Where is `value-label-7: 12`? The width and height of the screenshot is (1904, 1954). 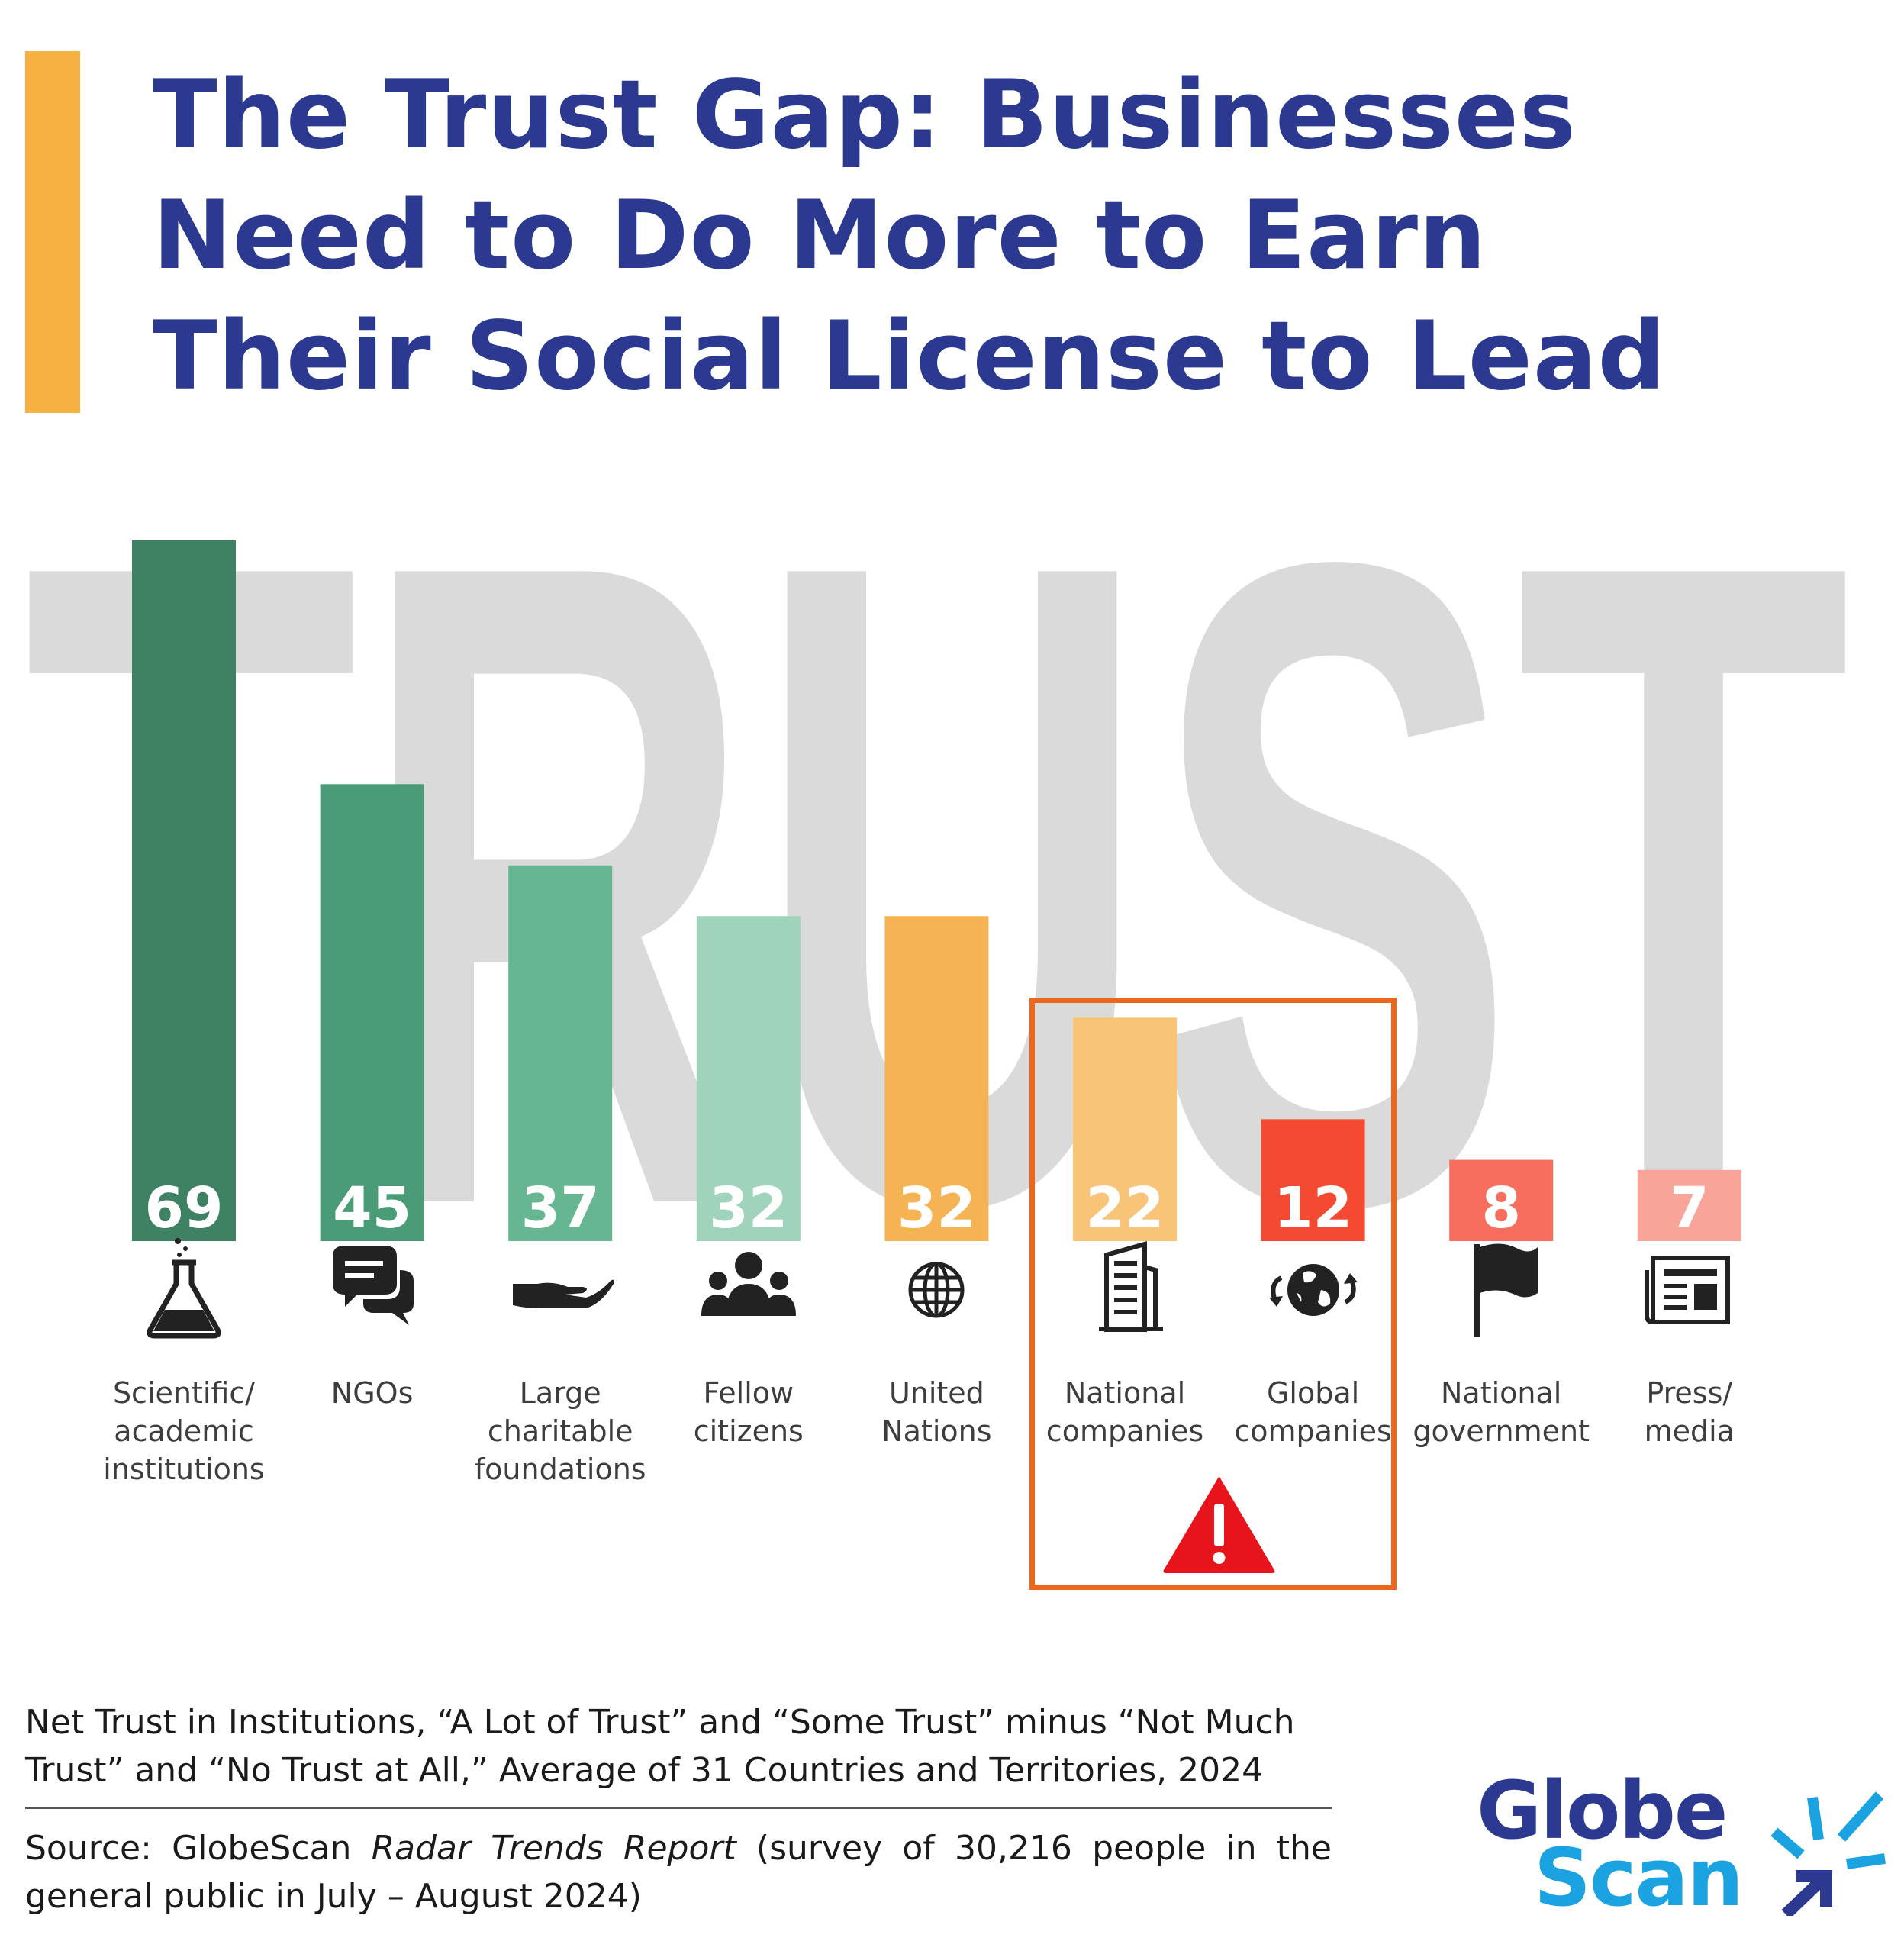
value-label-7: 12 is located at coordinates (1313, 1208).